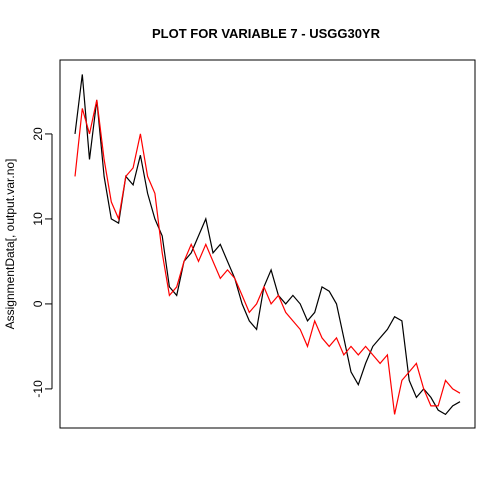 The height and width of the screenshot is (504, 504). What do you see at coordinates (38, 219) in the screenshot?
I see `y-tick-label: 10` at bounding box center [38, 219].